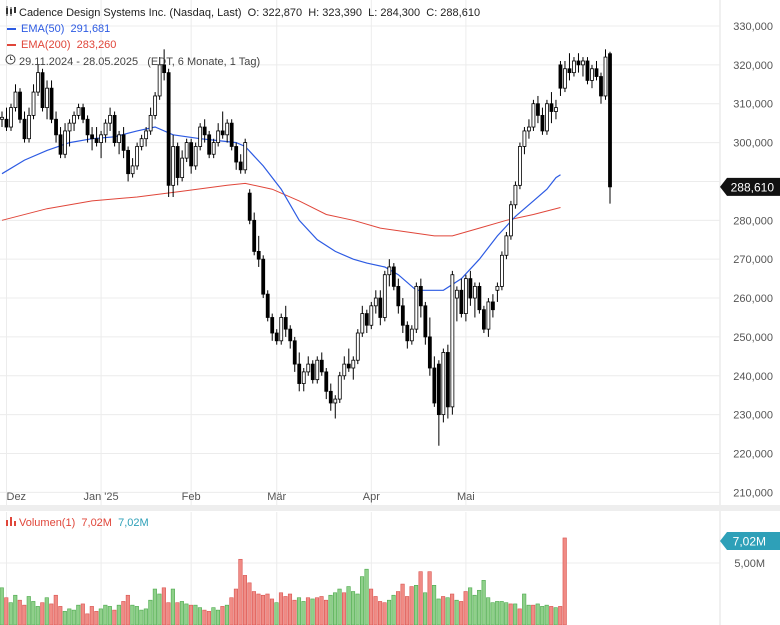 This screenshot has width=780, height=625. What do you see at coordinates (753, 105) in the screenshot?
I see `price-tick-label: 310,000` at bounding box center [753, 105].